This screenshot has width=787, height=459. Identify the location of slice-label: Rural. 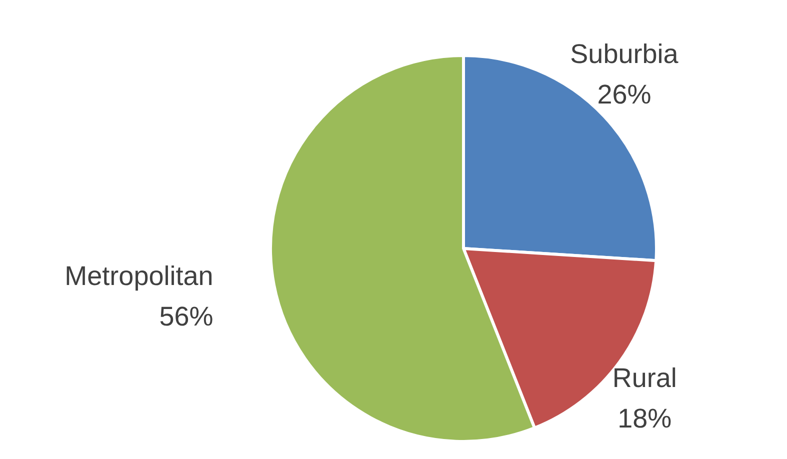
(644, 377).